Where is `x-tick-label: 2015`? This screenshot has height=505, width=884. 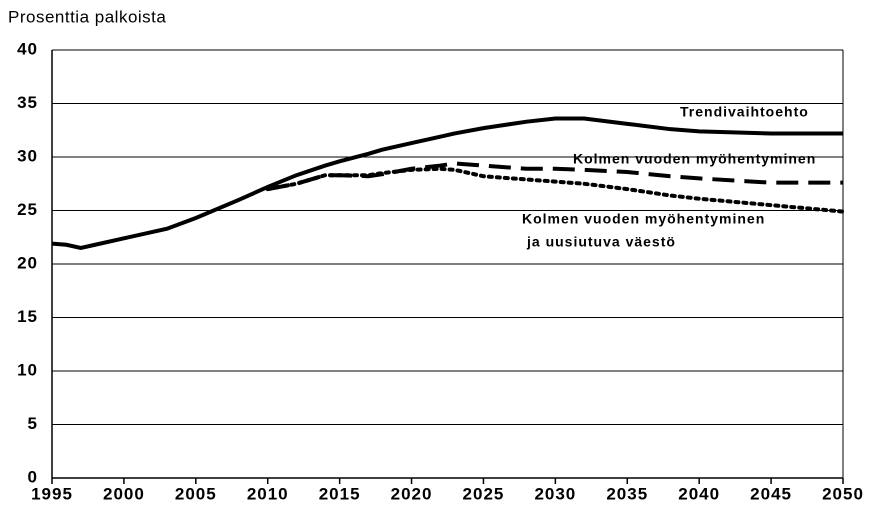 x-tick-label: 2015 is located at coordinates (340, 493).